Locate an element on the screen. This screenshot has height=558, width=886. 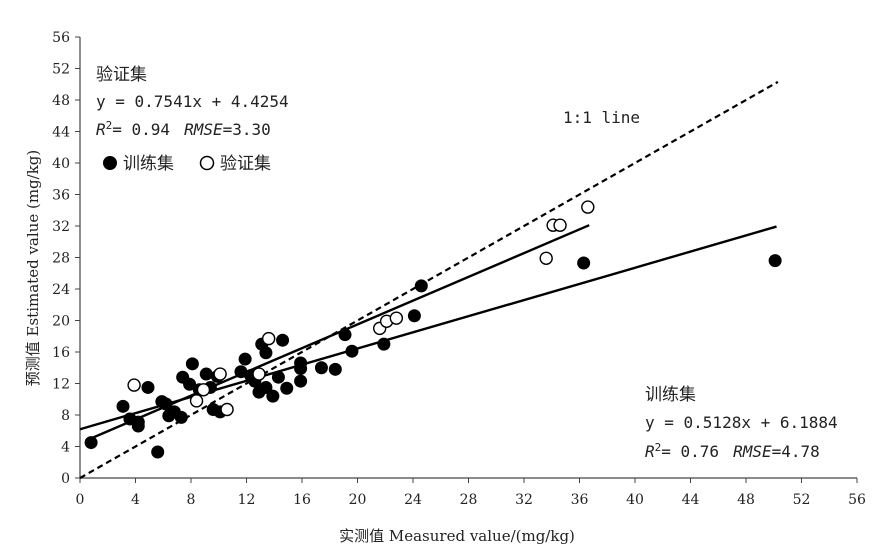
y-tick-label: 36 is located at coordinates (61, 196).